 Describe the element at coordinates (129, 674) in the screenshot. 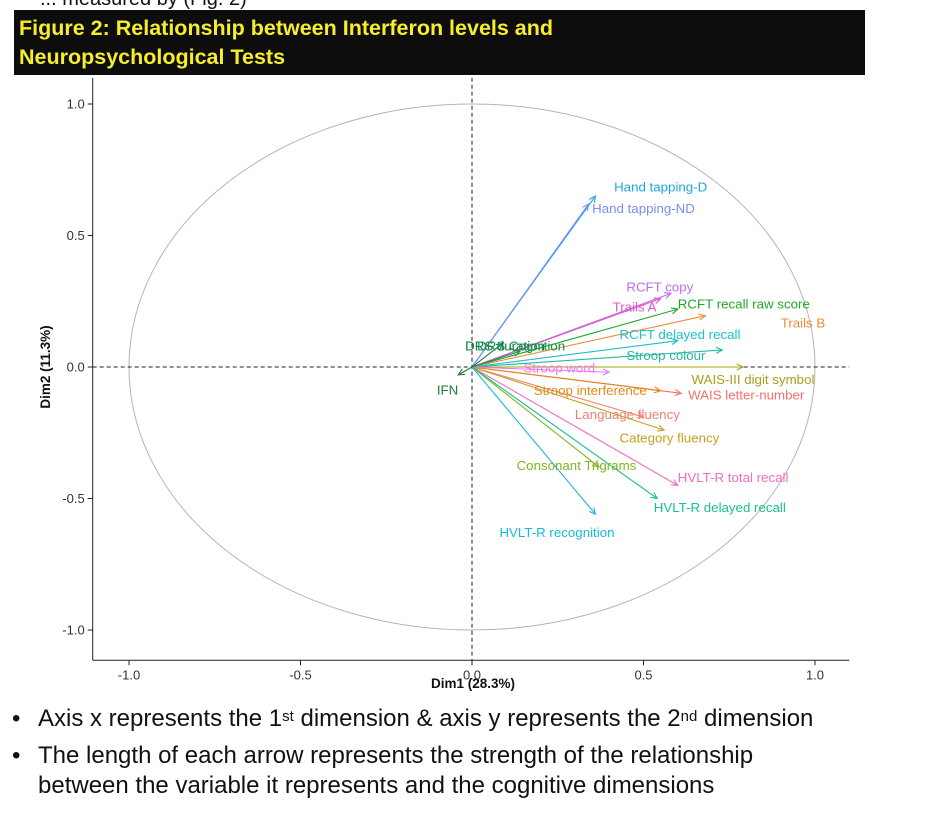

I see `x-tick-label: -1.0` at that location.